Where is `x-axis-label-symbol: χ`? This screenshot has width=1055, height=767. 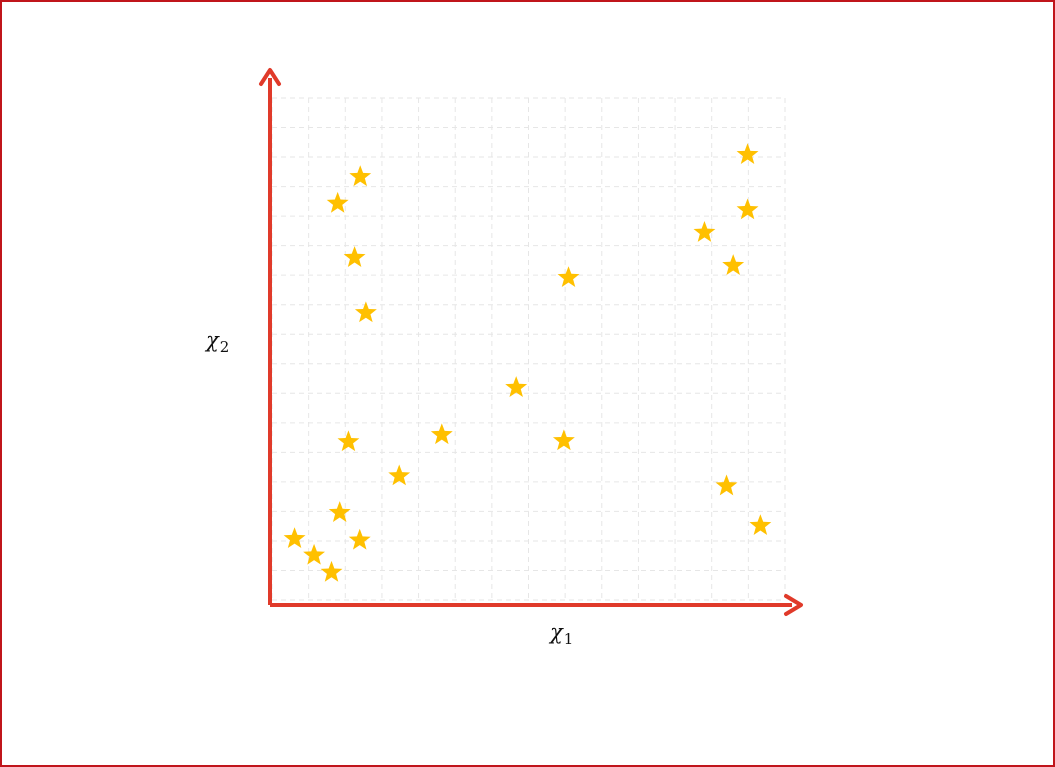
x-axis-label-symbol: χ is located at coordinates (556, 632).